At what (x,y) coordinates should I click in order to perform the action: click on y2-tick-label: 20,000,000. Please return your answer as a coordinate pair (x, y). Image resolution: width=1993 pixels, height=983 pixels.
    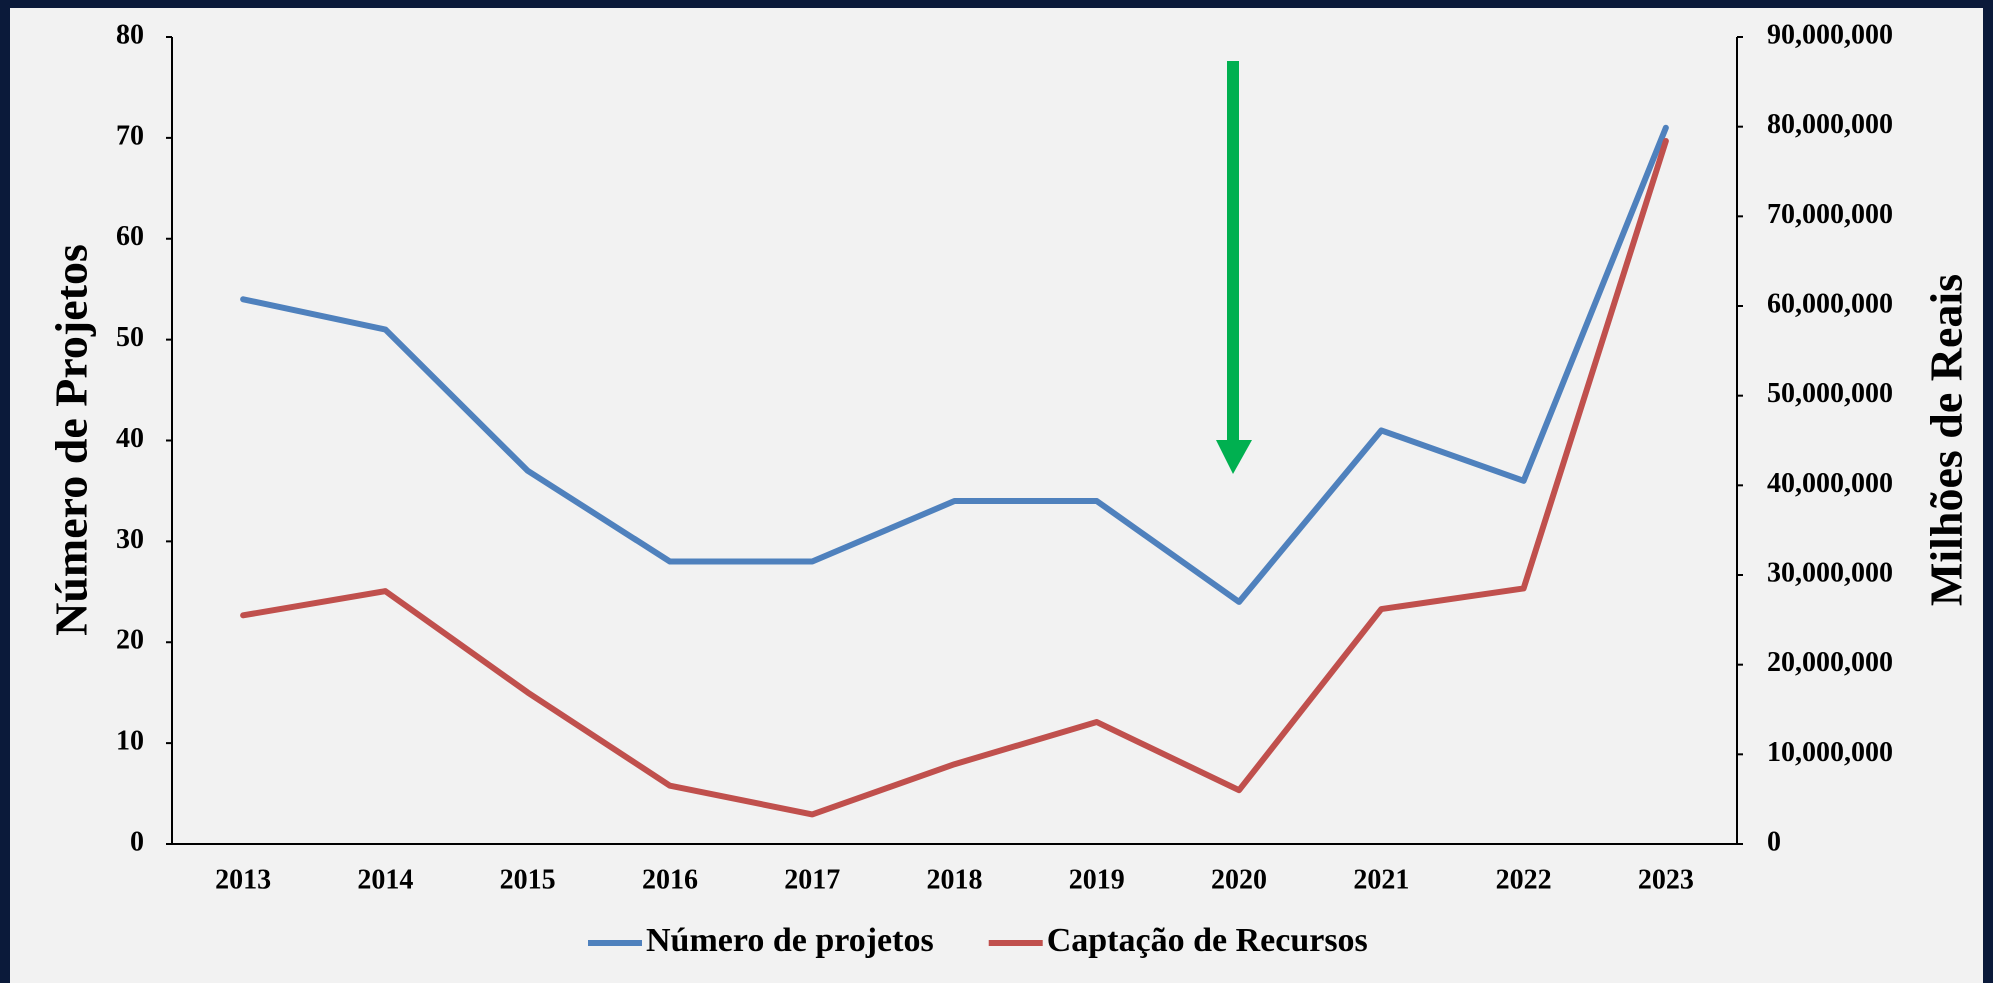
    Looking at the image, I should click on (1830, 662).